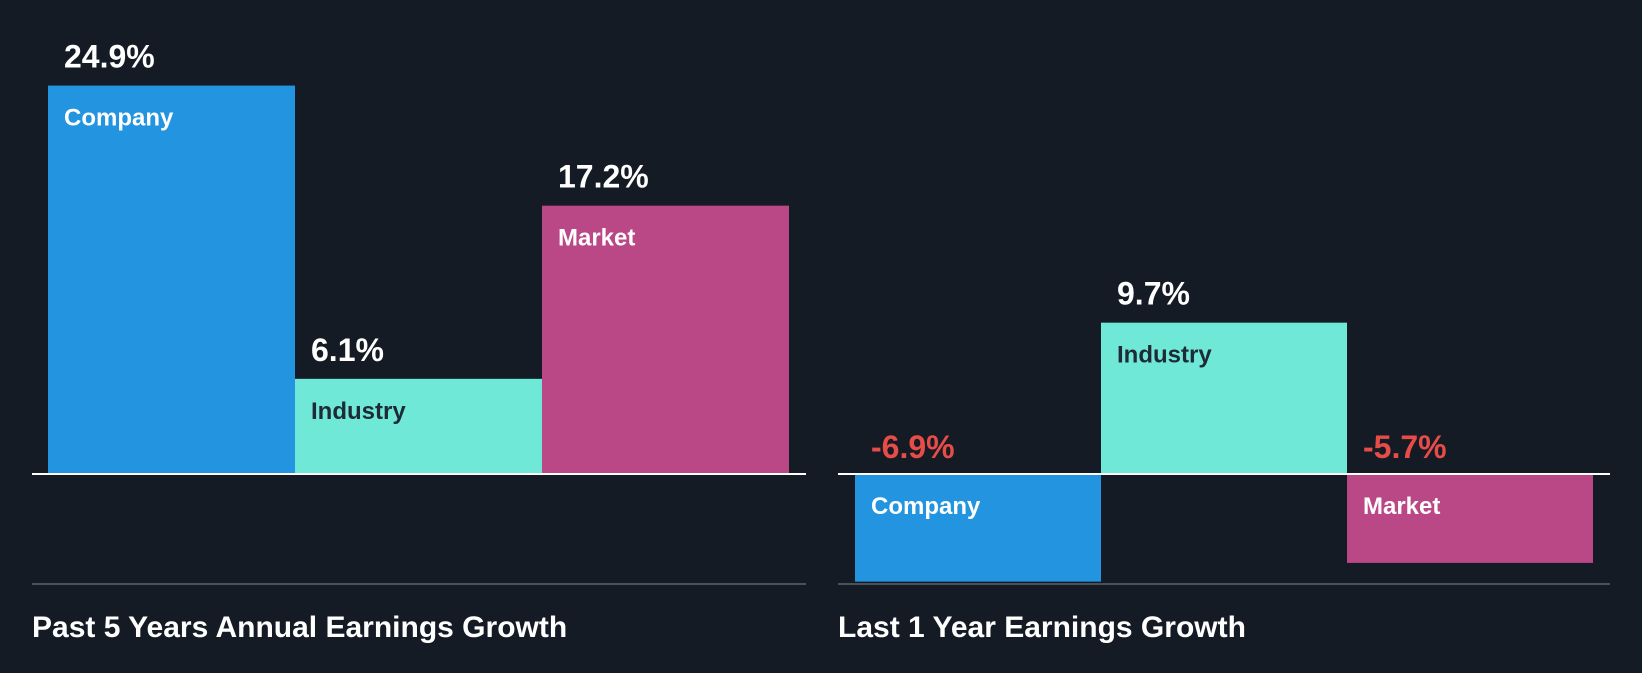 This screenshot has height=673, width=1642. I want to click on last-1-year-value-label-market: -5.7%, so click(1405, 447).